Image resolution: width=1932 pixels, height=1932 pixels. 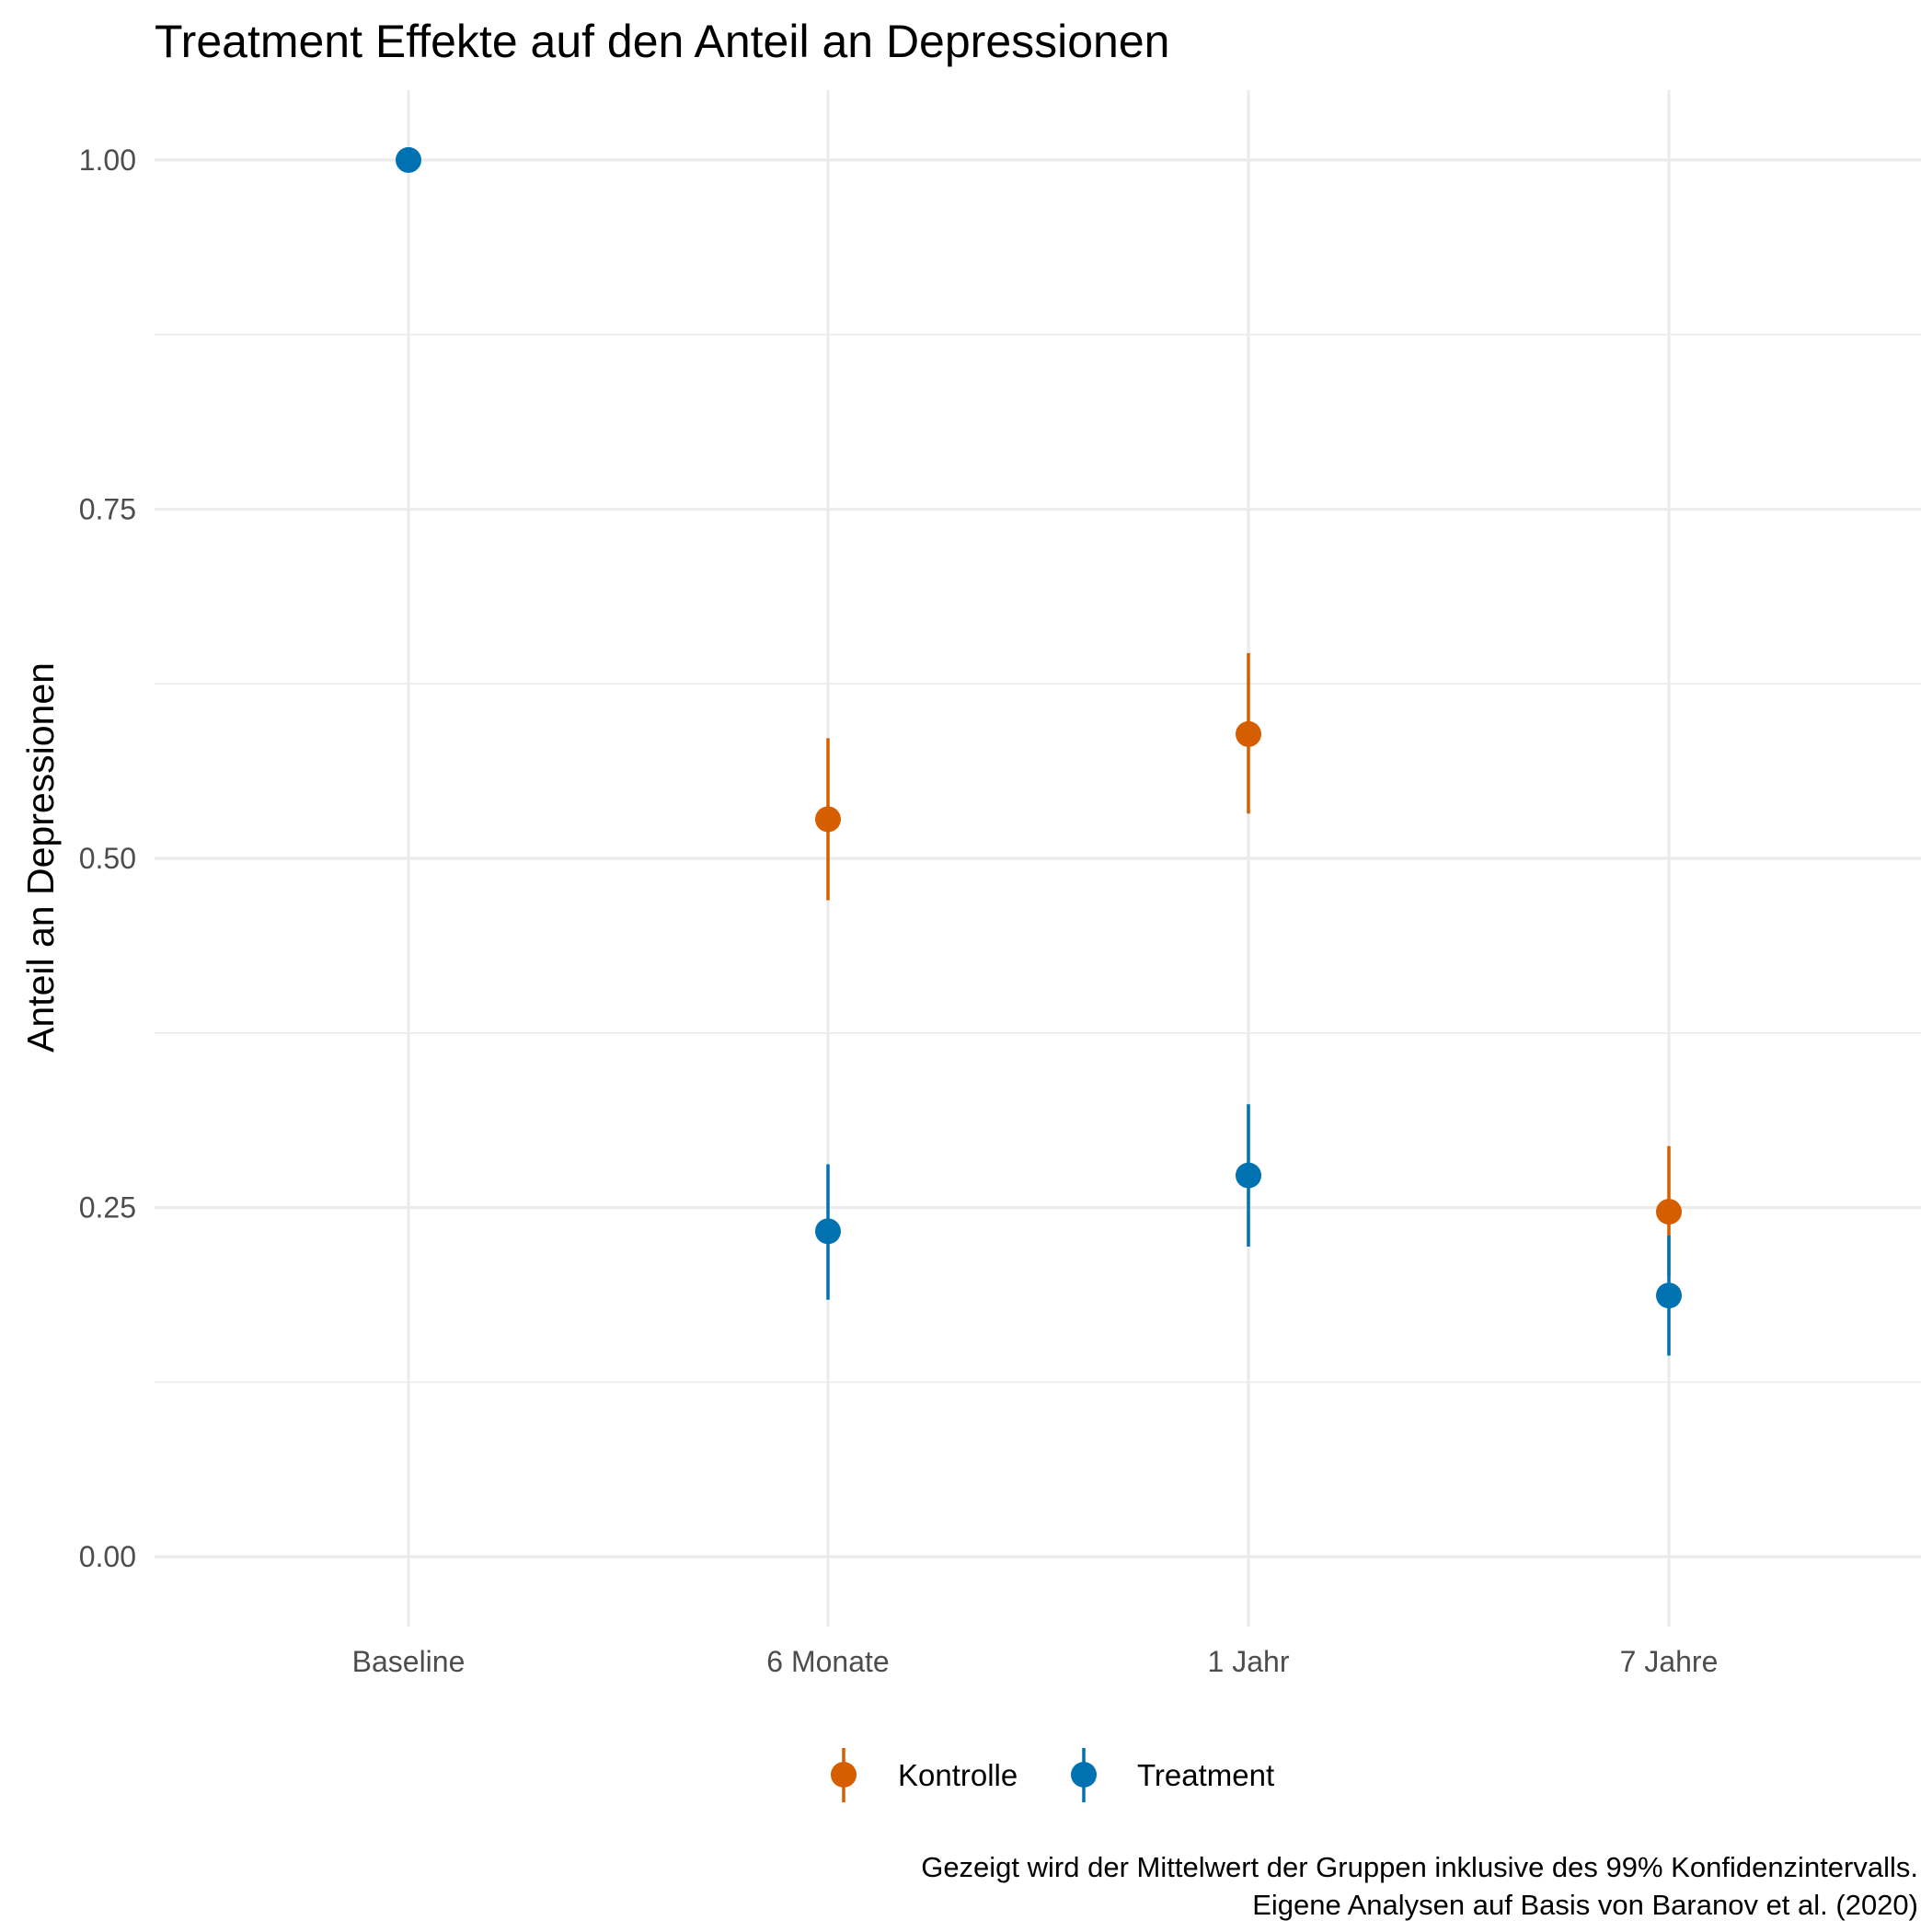 What do you see at coordinates (1035, 1661) in the screenshot?
I see `x-axis-ticks: Baseline 6 Monate 1 Jahr 7 Jahre` at bounding box center [1035, 1661].